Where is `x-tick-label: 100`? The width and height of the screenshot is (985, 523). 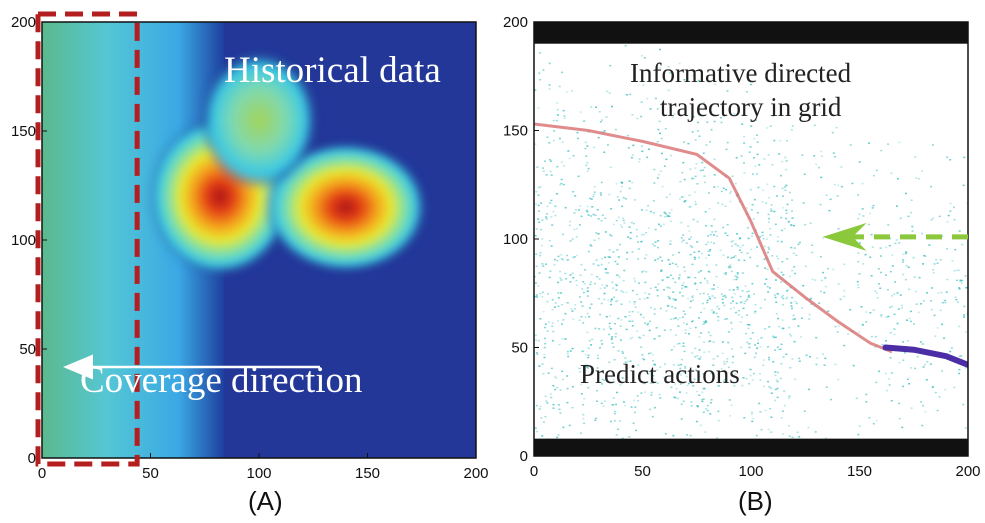 x-tick-label: 100 is located at coordinates (258, 473).